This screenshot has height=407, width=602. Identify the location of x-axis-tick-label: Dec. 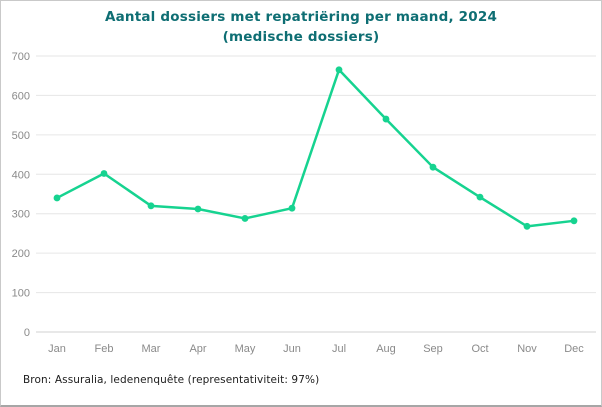
(574, 349).